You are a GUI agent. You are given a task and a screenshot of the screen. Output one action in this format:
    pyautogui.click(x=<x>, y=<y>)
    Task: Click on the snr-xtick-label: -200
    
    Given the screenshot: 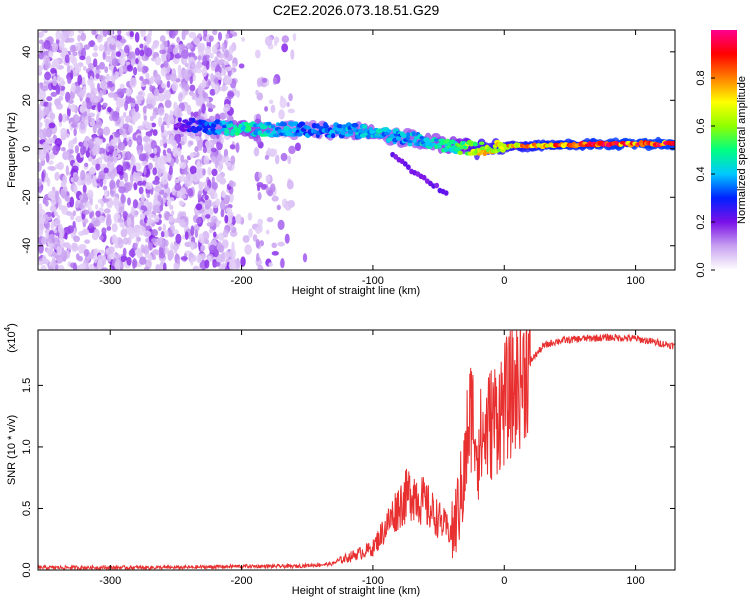 What is the action you would take?
    pyautogui.click(x=242, y=581)
    